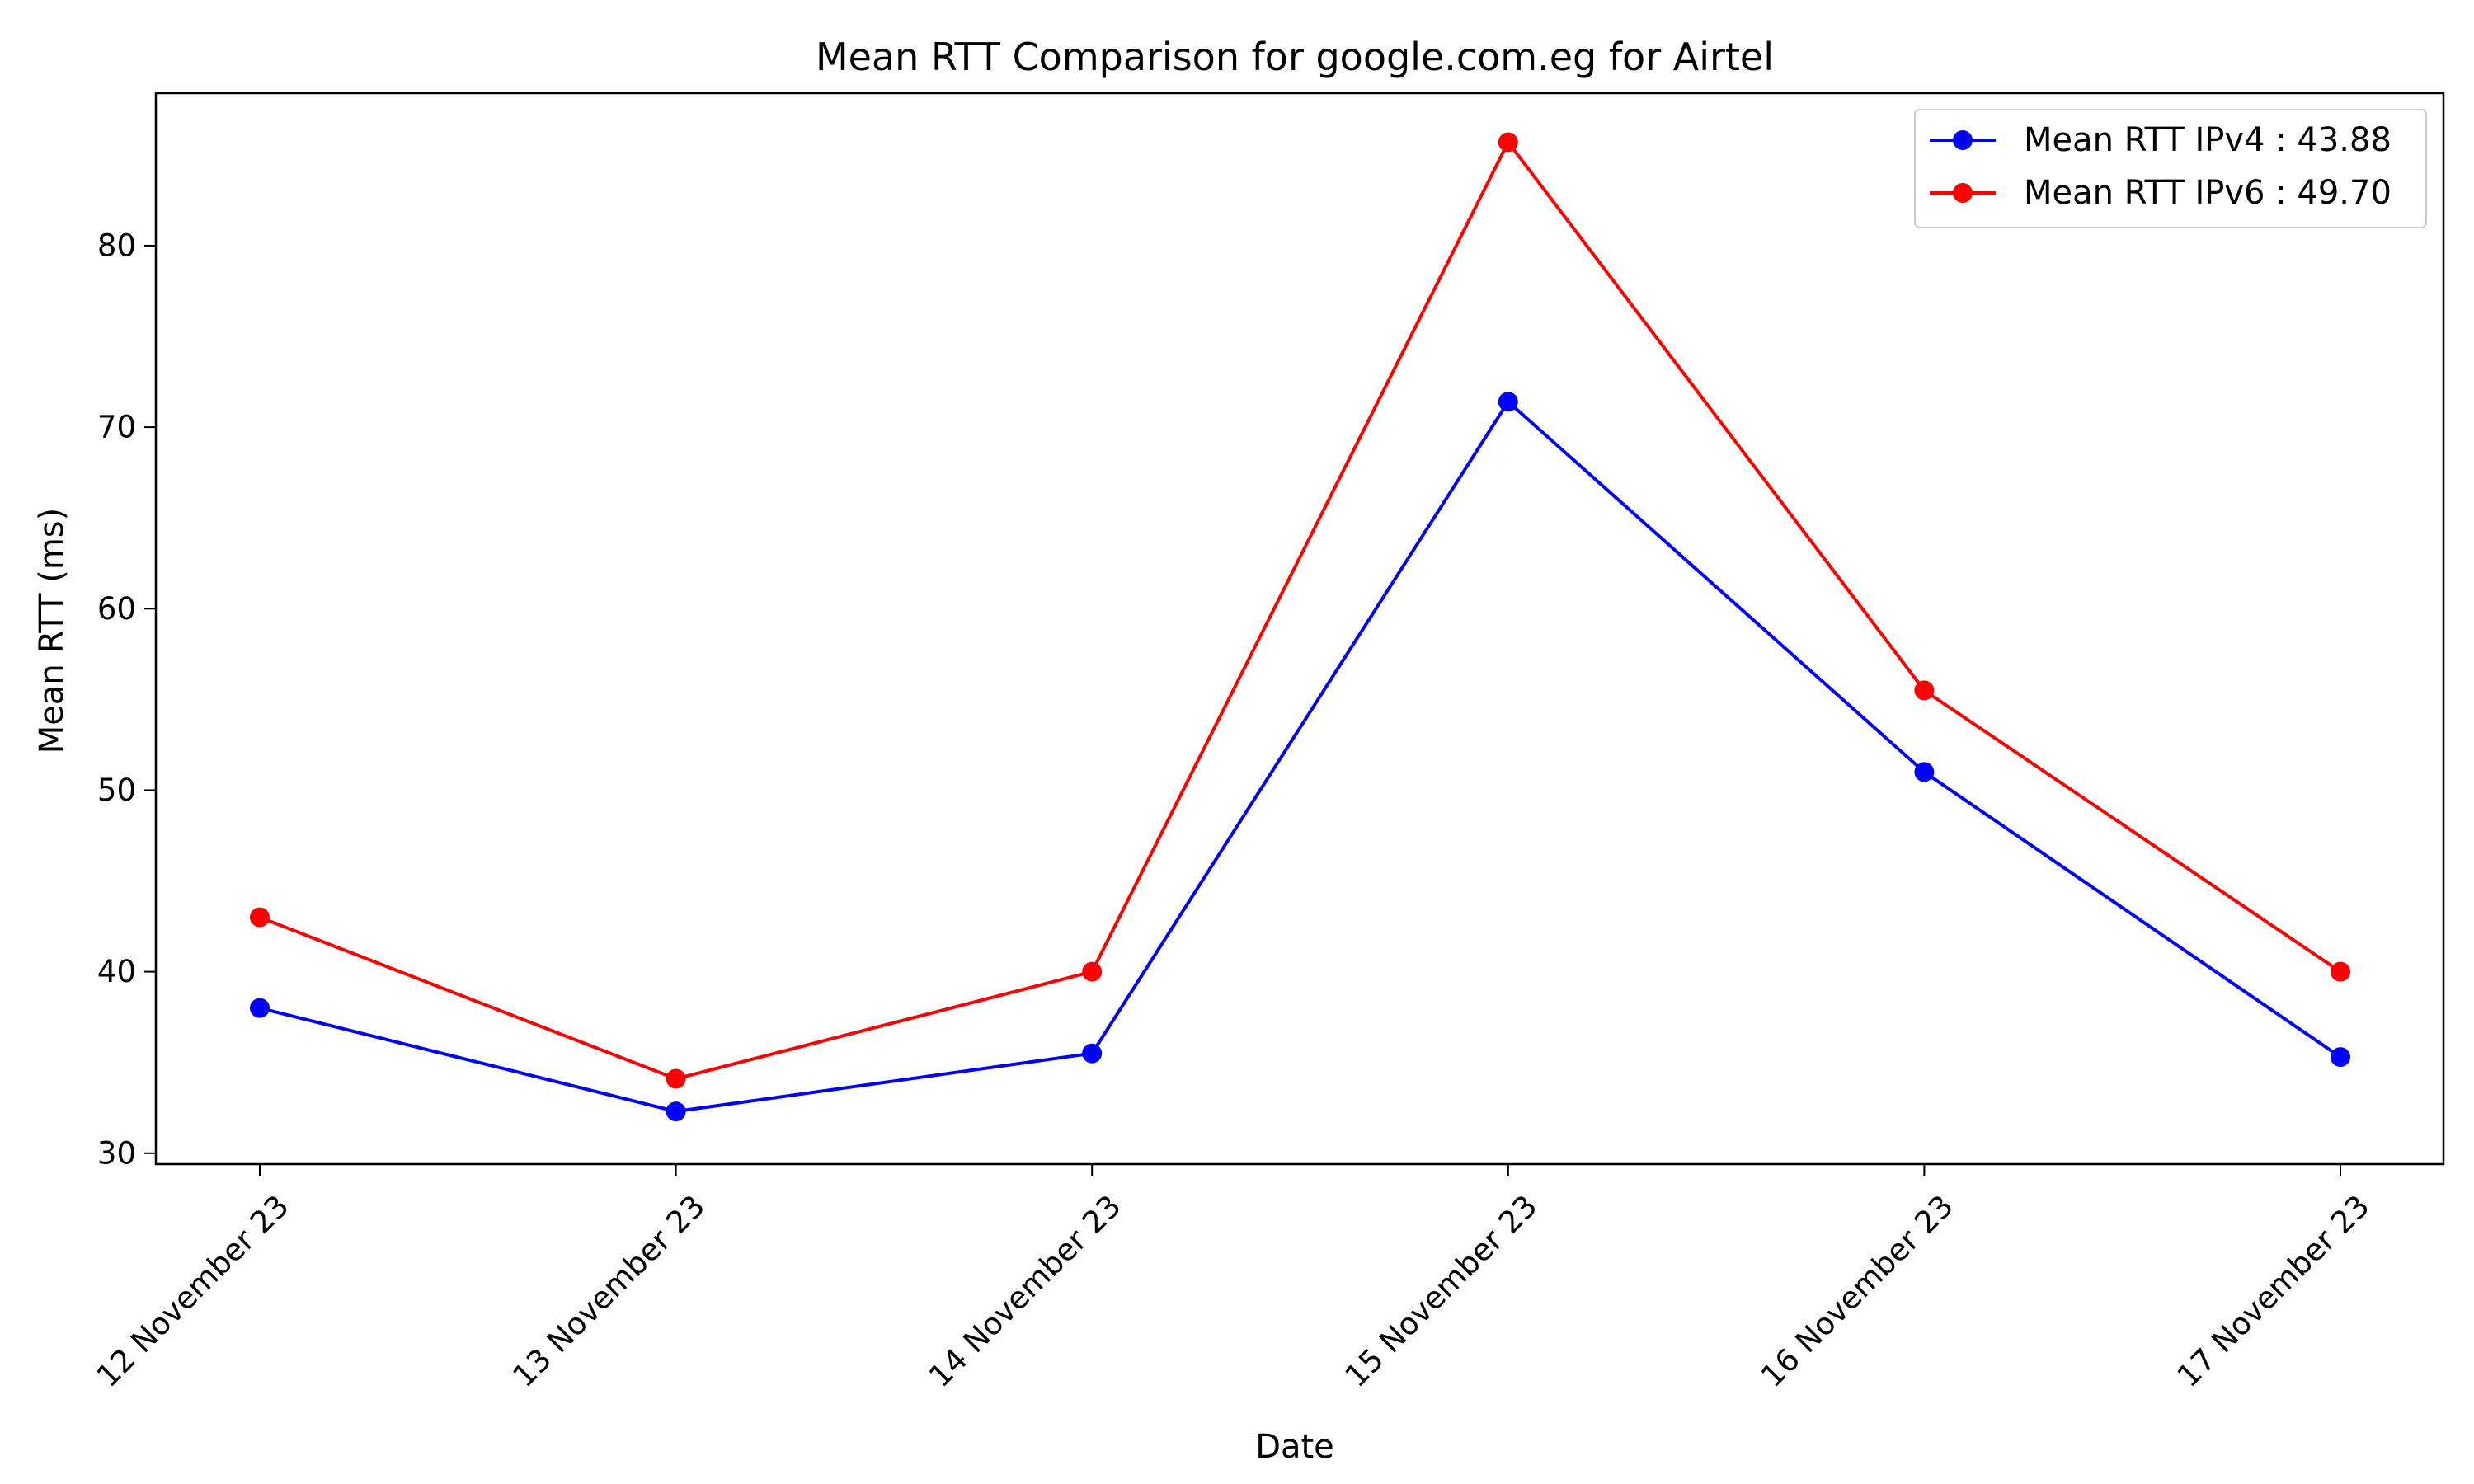  Describe the element at coordinates (2208, 140) in the screenshot. I see `legend-label-1: Mean RTT IPv4 : 43.88` at that location.